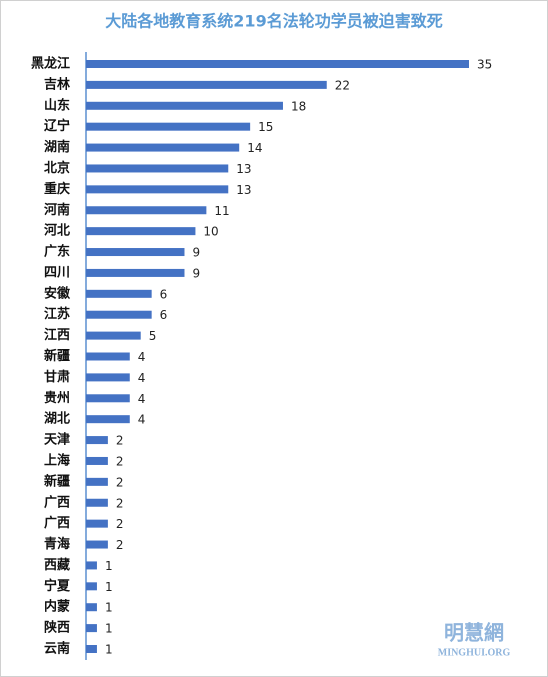 The image size is (548, 677). Describe the element at coordinates (57, 544) in the screenshot. I see `category-label: 青海` at that location.